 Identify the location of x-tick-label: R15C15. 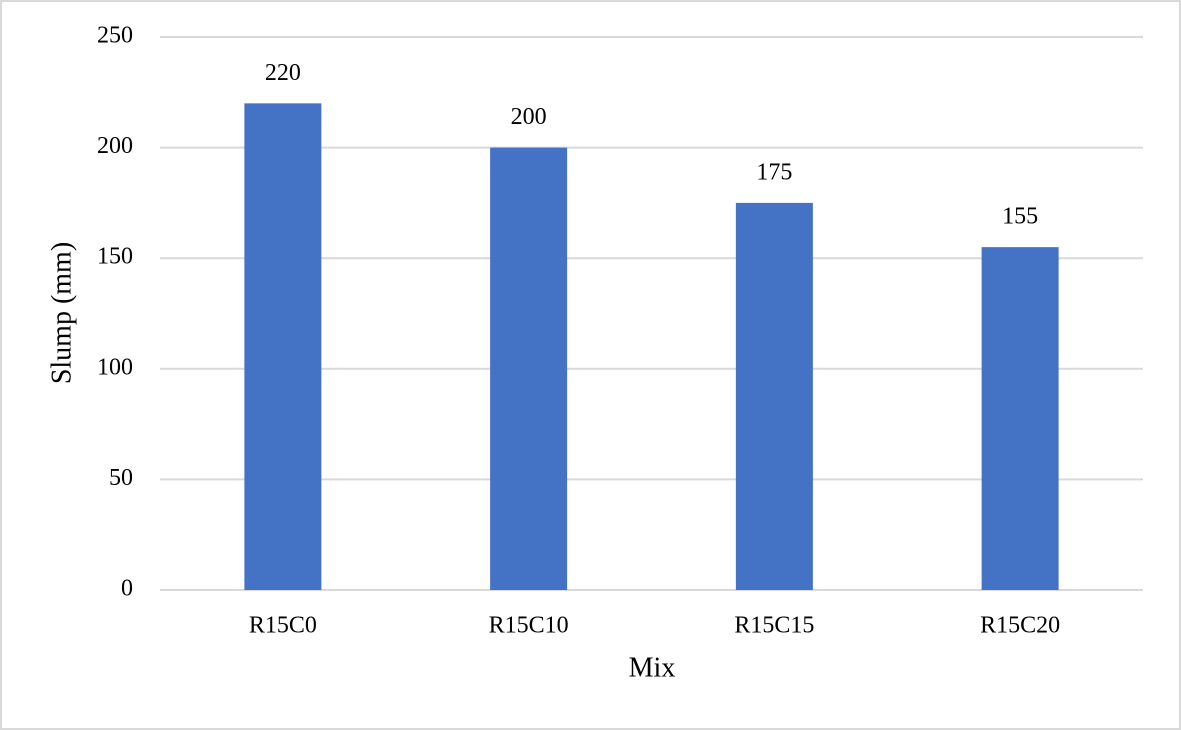
(774, 626).